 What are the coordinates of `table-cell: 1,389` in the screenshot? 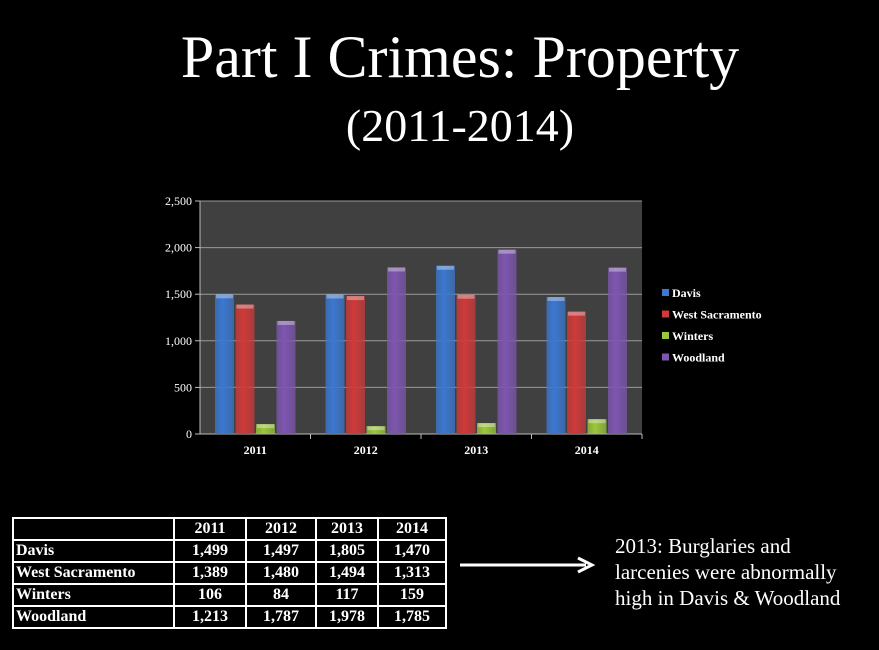 It's located at (210, 573).